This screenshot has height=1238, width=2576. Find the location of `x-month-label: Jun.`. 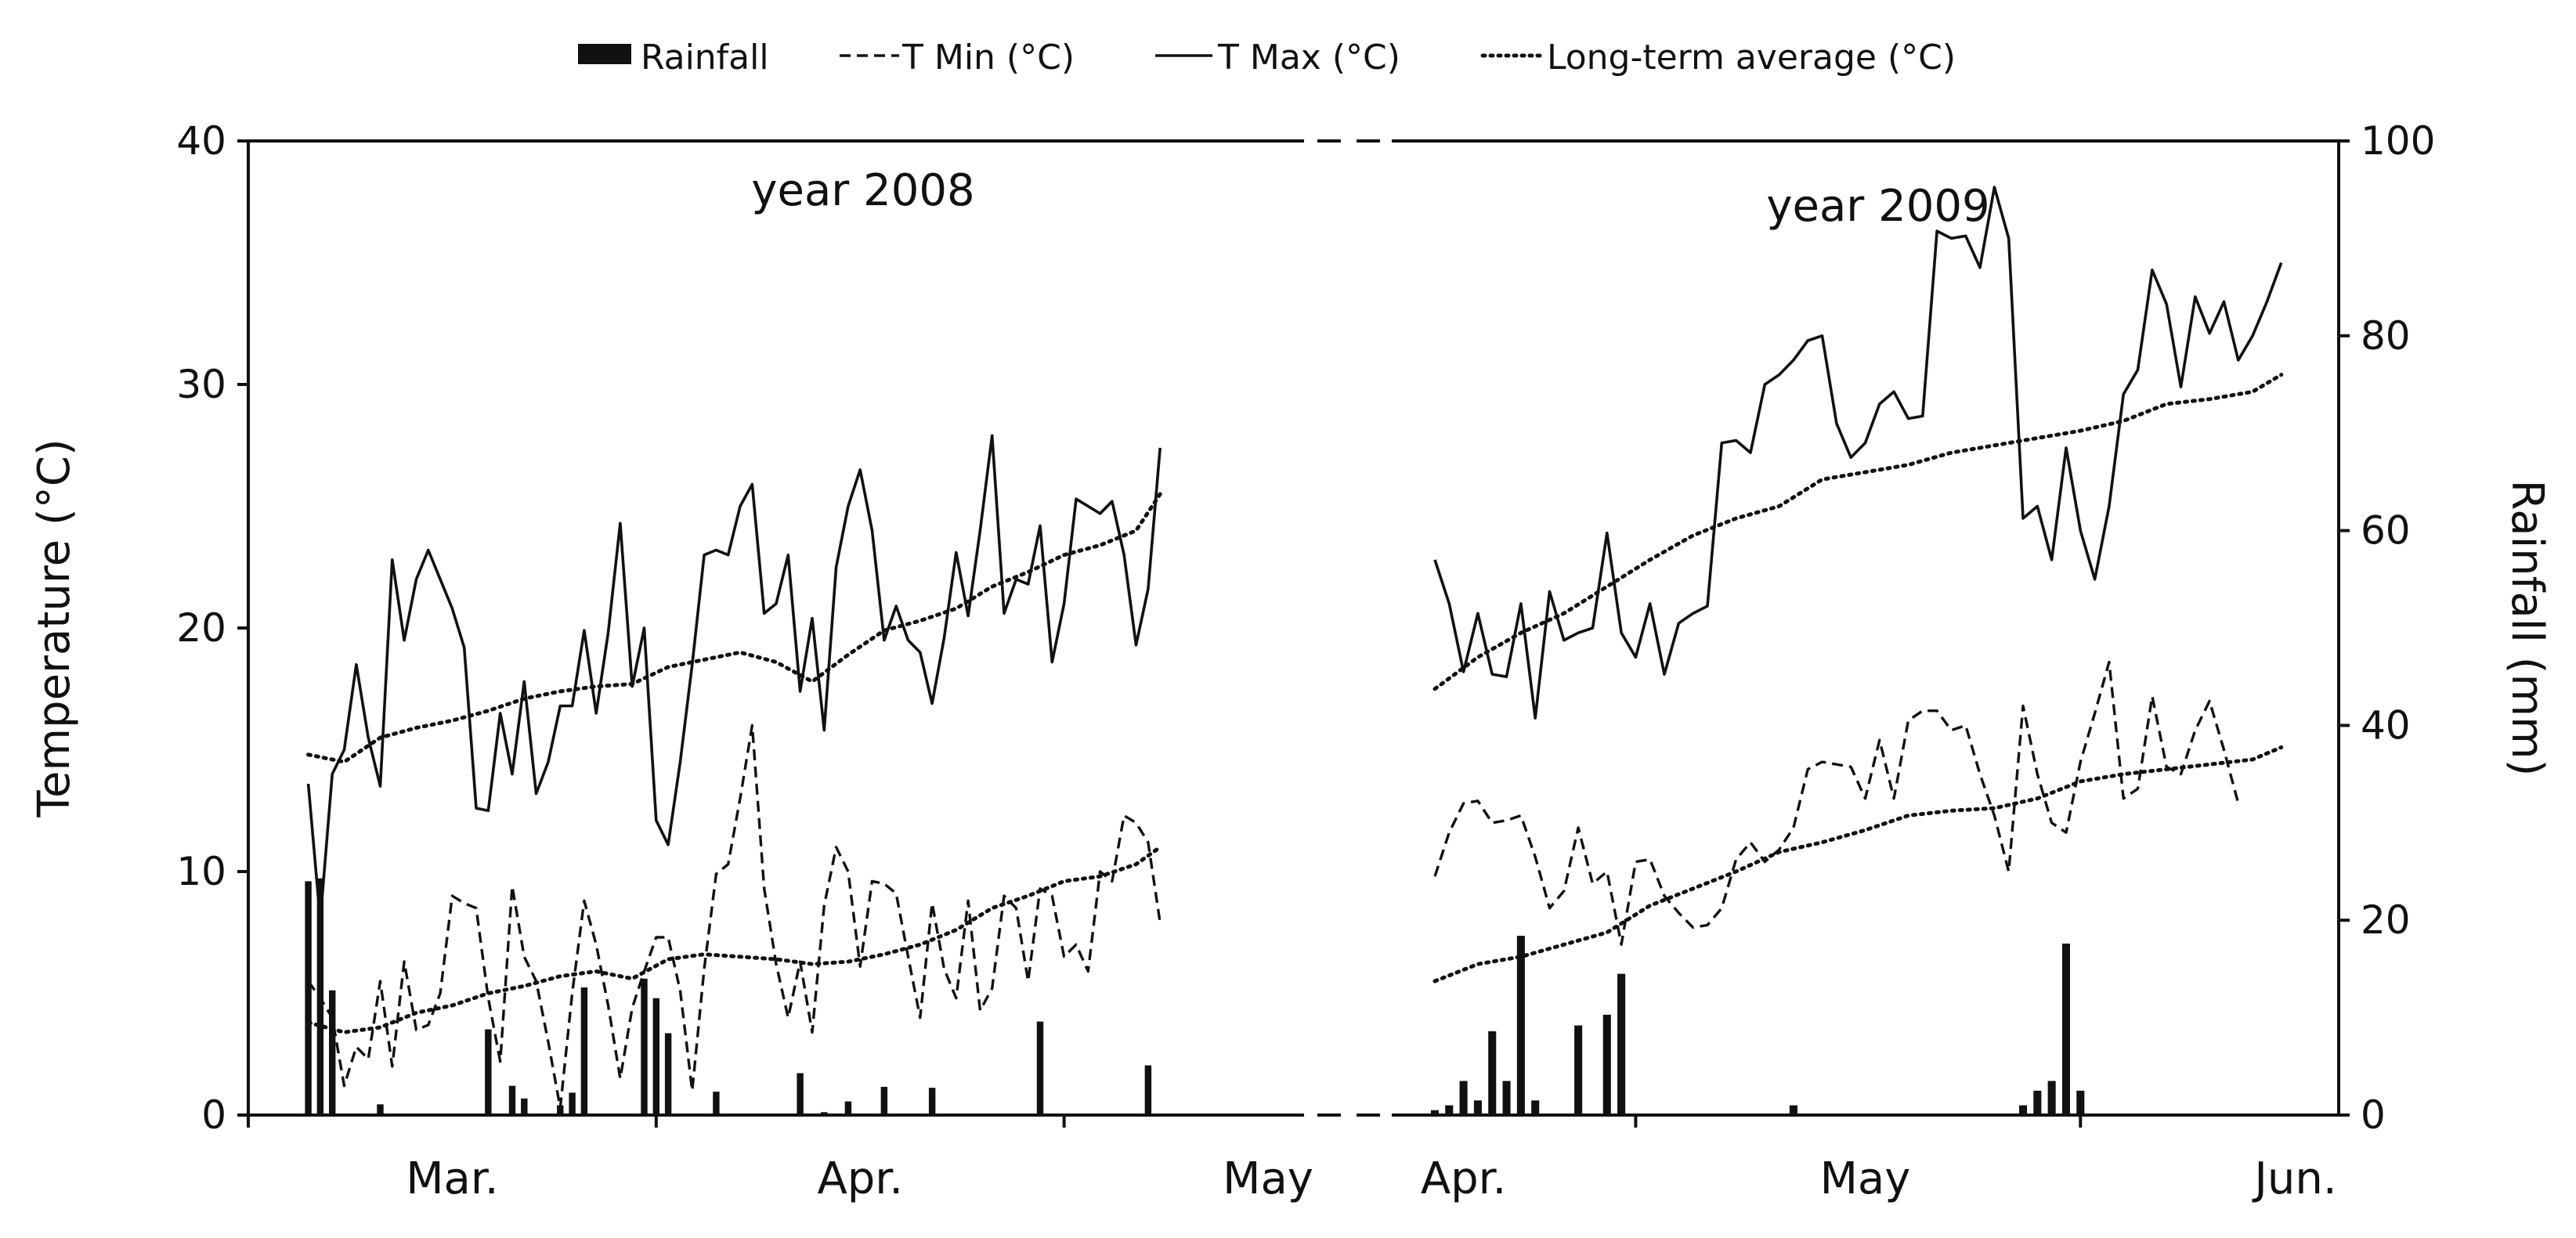

x-month-label: Jun. is located at coordinates (2294, 1178).